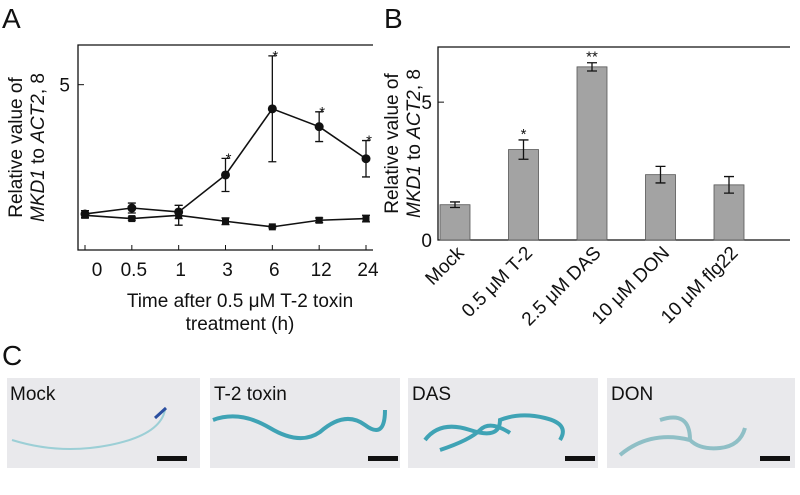 Image resolution: width=800 pixels, height=495 pixels. What do you see at coordinates (321, 270) in the screenshot?
I see `x-tick-label: 12` at bounding box center [321, 270].